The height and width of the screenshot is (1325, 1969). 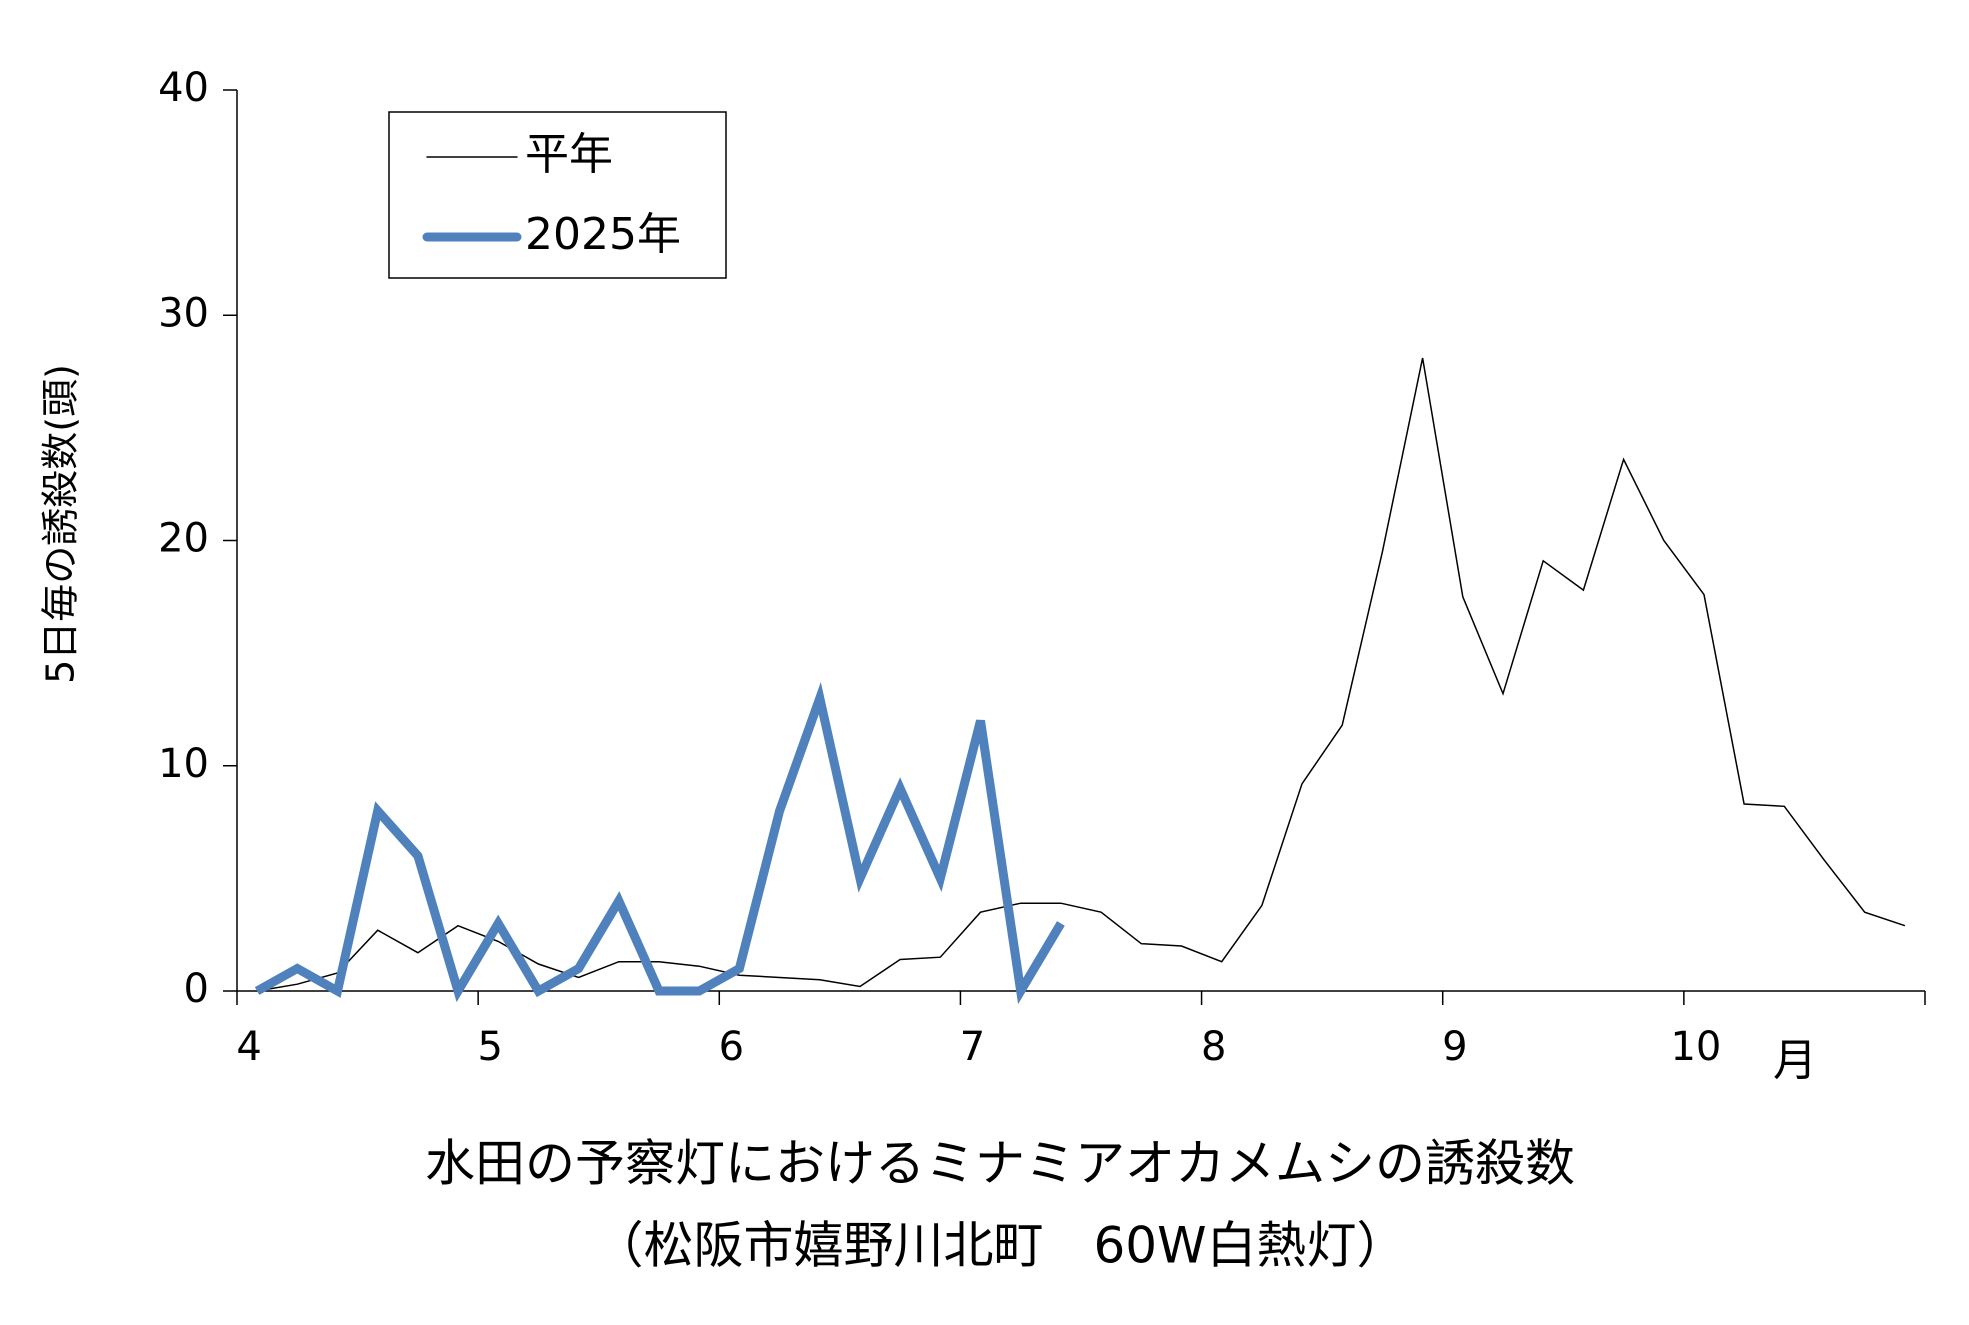 I want to click on chart-subtitle: （松阪市嬉野川北町 60W白熱灯）, so click(x=999, y=1246).